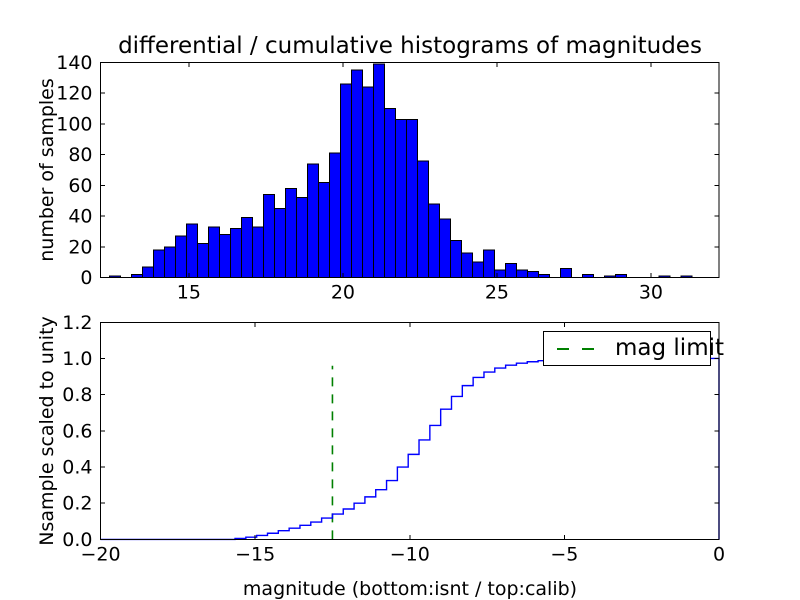 This screenshot has width=800, height=600. What do you see at coordinates (77, 504) in the screenshot?
I see `y-tick-label: 0.2` at bounding box center [77, 504].